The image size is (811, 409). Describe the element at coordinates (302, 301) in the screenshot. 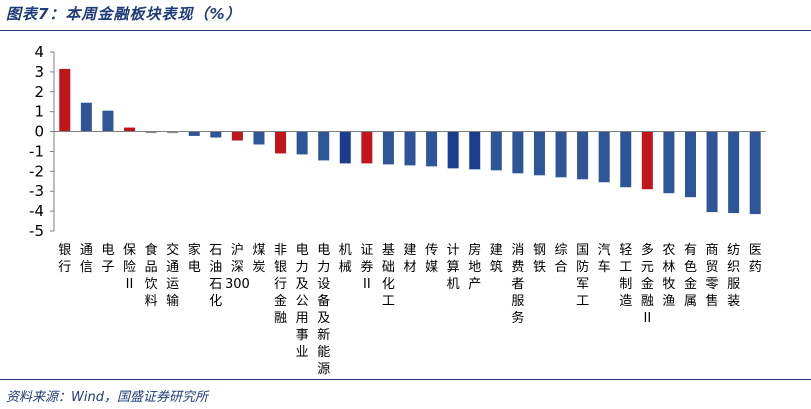

I see `x-category-label: 电力及公用事业` at that location.